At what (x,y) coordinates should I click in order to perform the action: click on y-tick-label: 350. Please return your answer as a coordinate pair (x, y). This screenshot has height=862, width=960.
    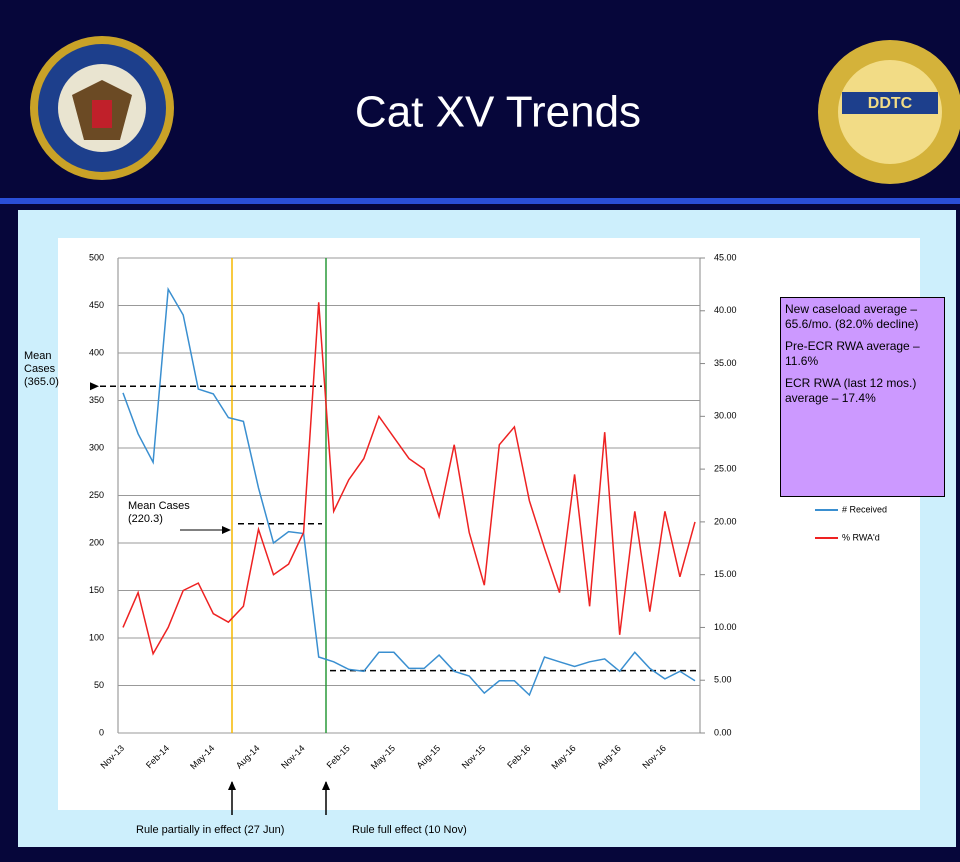
    Looking at the image, I should click on (96, 400).